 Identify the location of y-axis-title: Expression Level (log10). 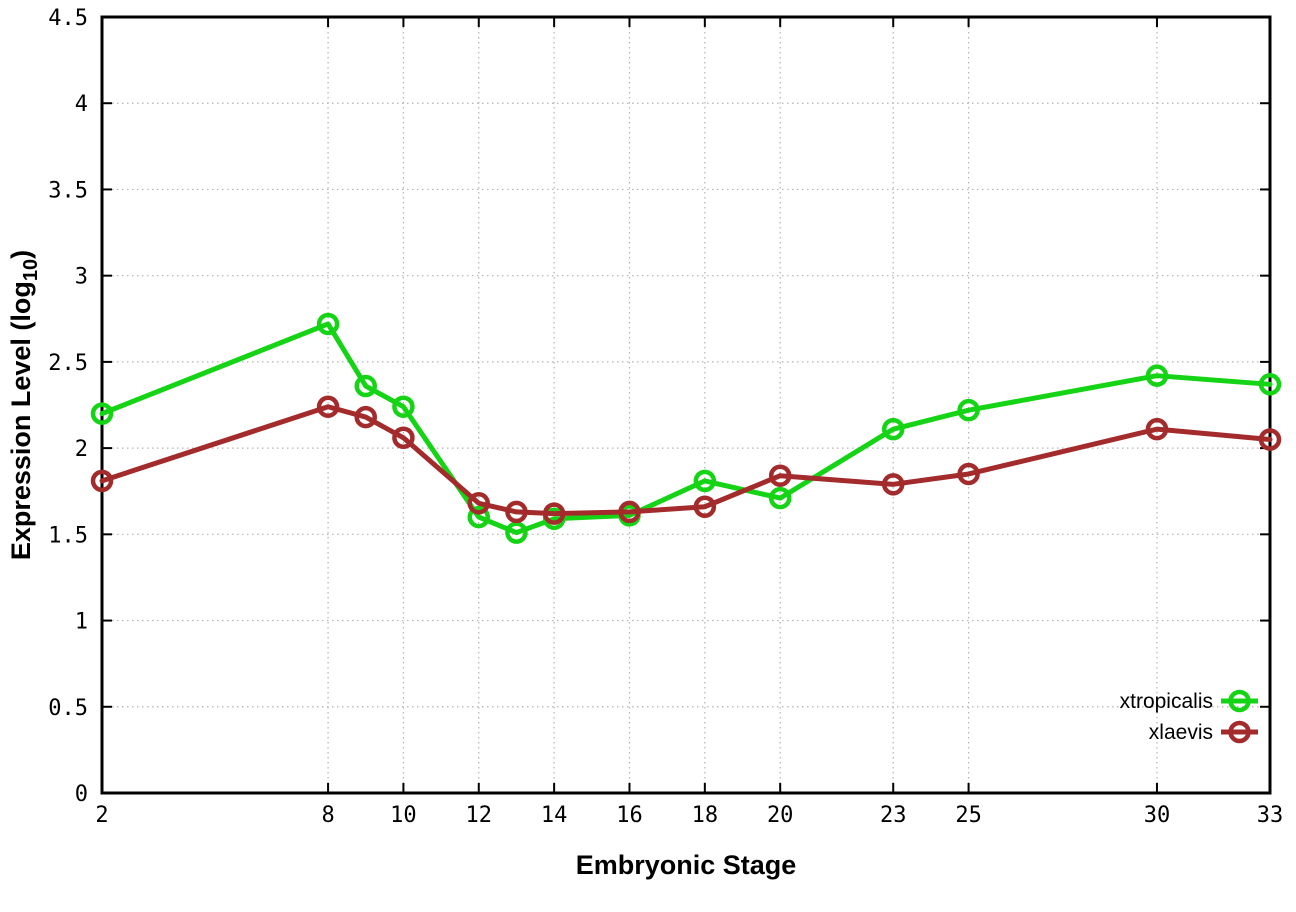
(24, 405).